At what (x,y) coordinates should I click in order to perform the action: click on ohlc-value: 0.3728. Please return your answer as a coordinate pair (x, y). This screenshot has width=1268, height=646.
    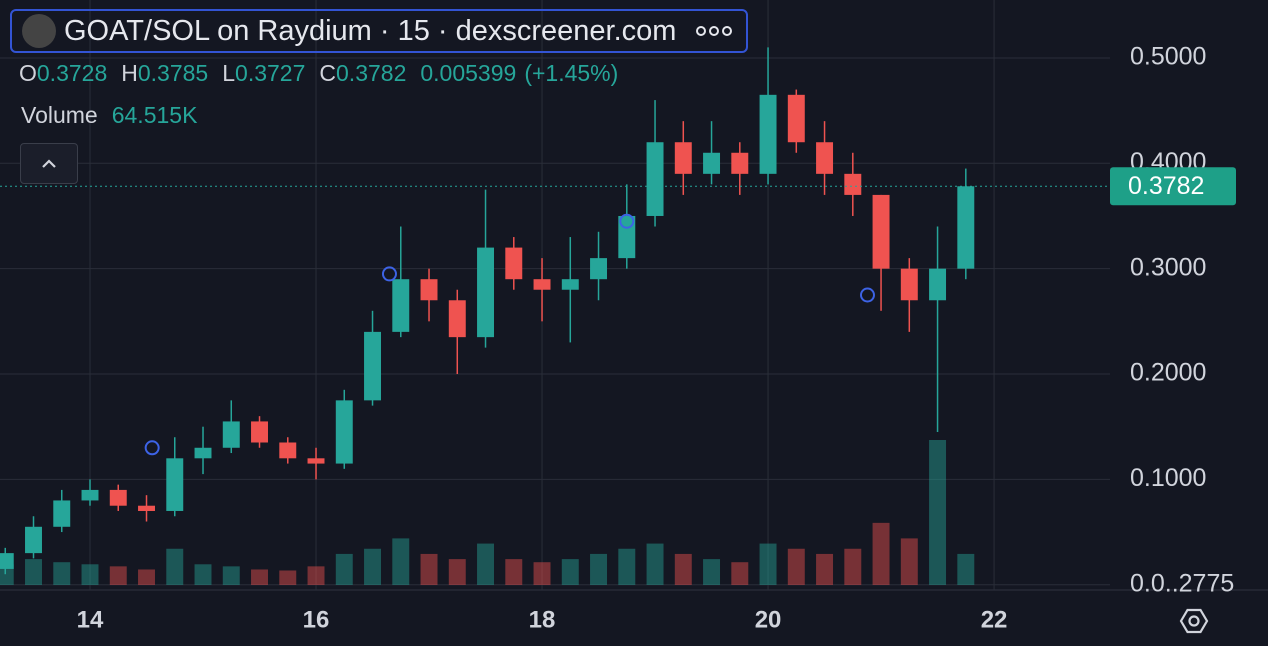
    Looking at the image, I should click on (72, 73).